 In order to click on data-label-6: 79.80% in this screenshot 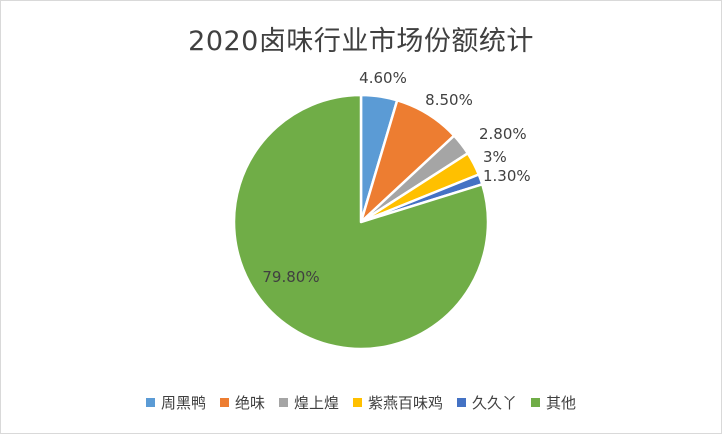, I will do `click(290, 277)`.